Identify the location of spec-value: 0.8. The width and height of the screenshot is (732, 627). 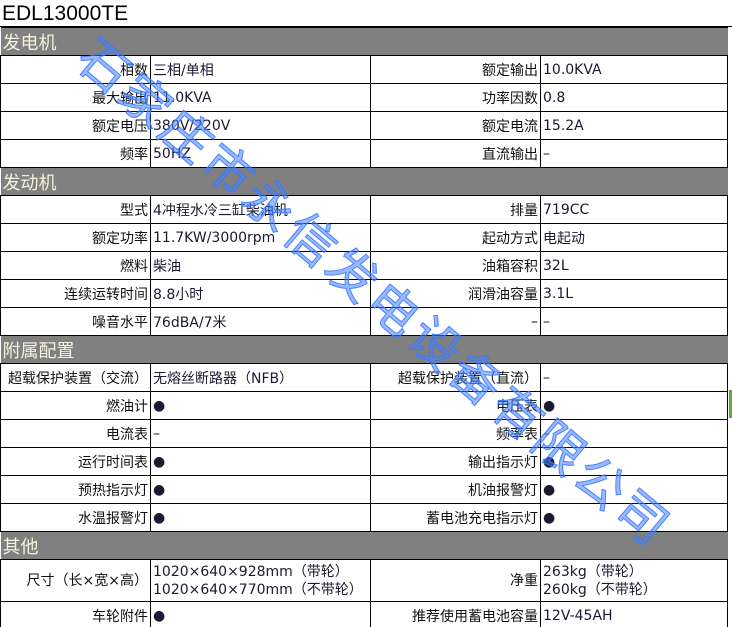
(634, 97).